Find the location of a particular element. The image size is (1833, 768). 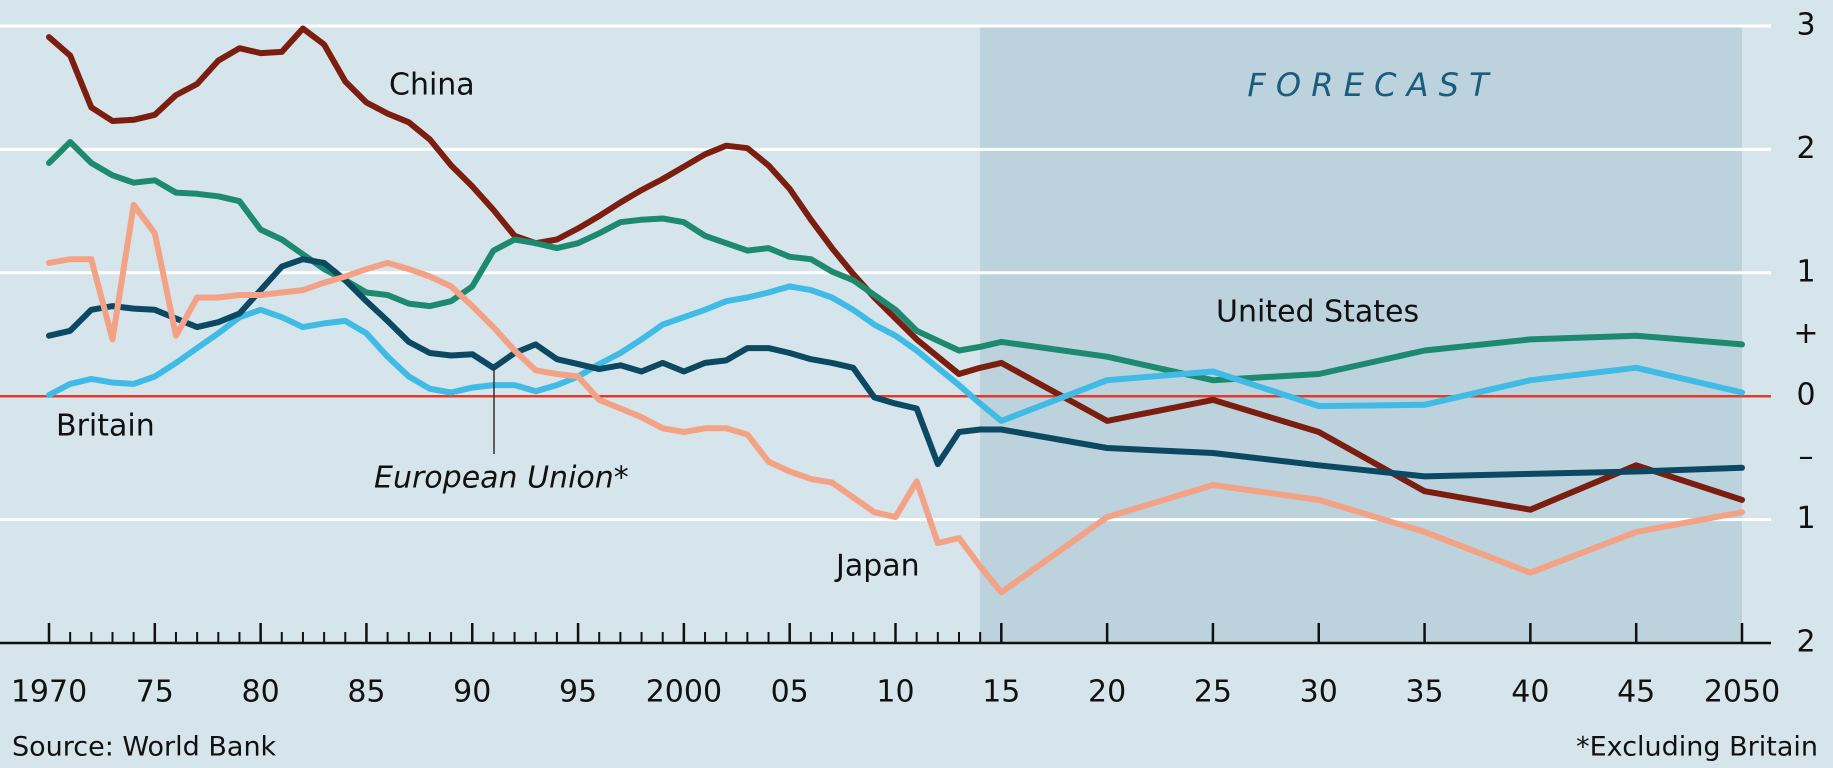

x-tick-label: 75 is located at coordinates (155, 692).